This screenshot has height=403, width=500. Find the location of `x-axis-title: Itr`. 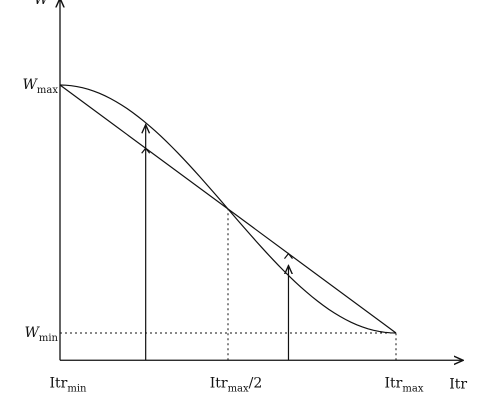

x-axis-title: Itr is located at coordinates (458, 384).